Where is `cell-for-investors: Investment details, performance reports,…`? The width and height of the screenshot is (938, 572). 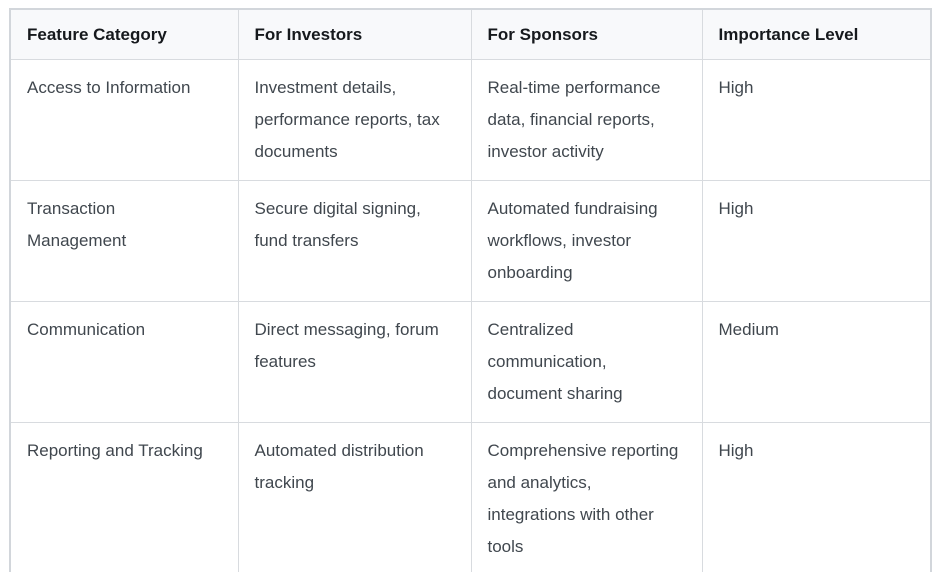 cell-for-investors: Investment details, performance reports,… is located at coordinates (354, 120).